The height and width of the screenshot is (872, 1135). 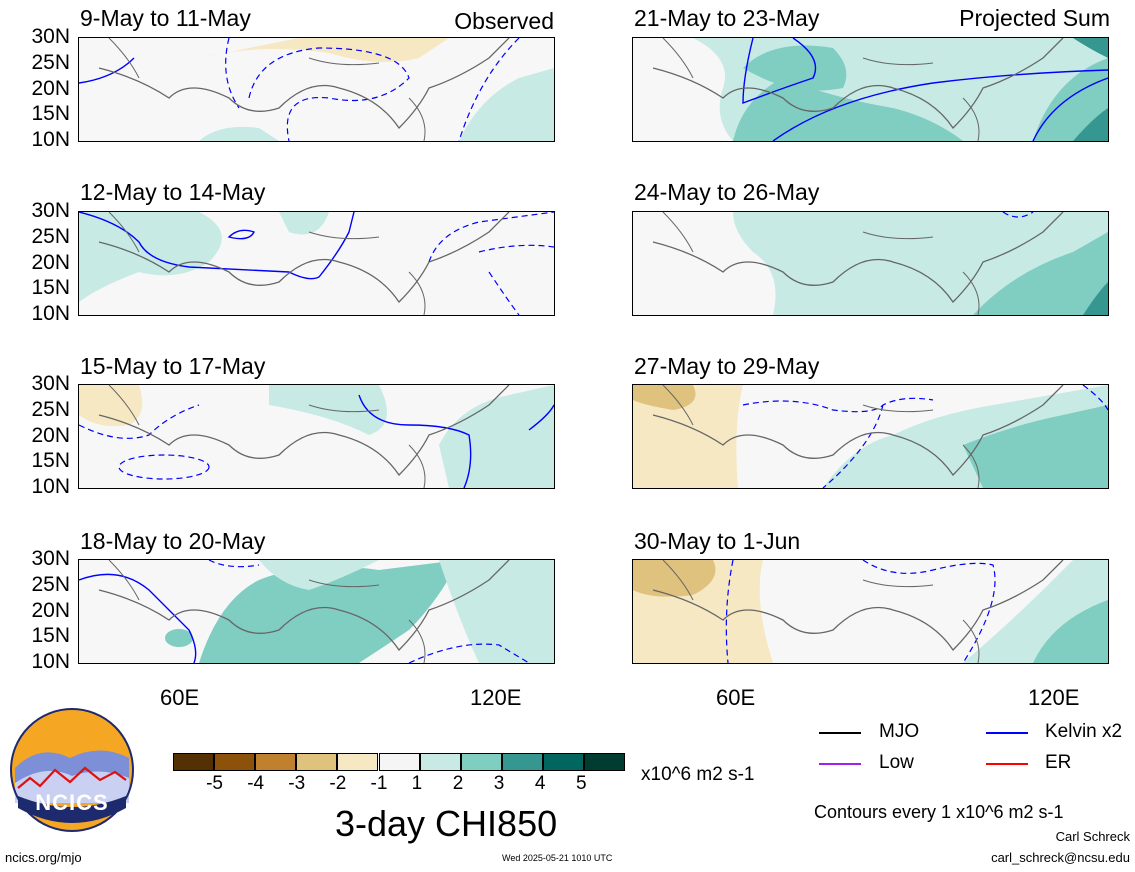 I want to click on legend-mjo-line, so click(x=840, y=733).